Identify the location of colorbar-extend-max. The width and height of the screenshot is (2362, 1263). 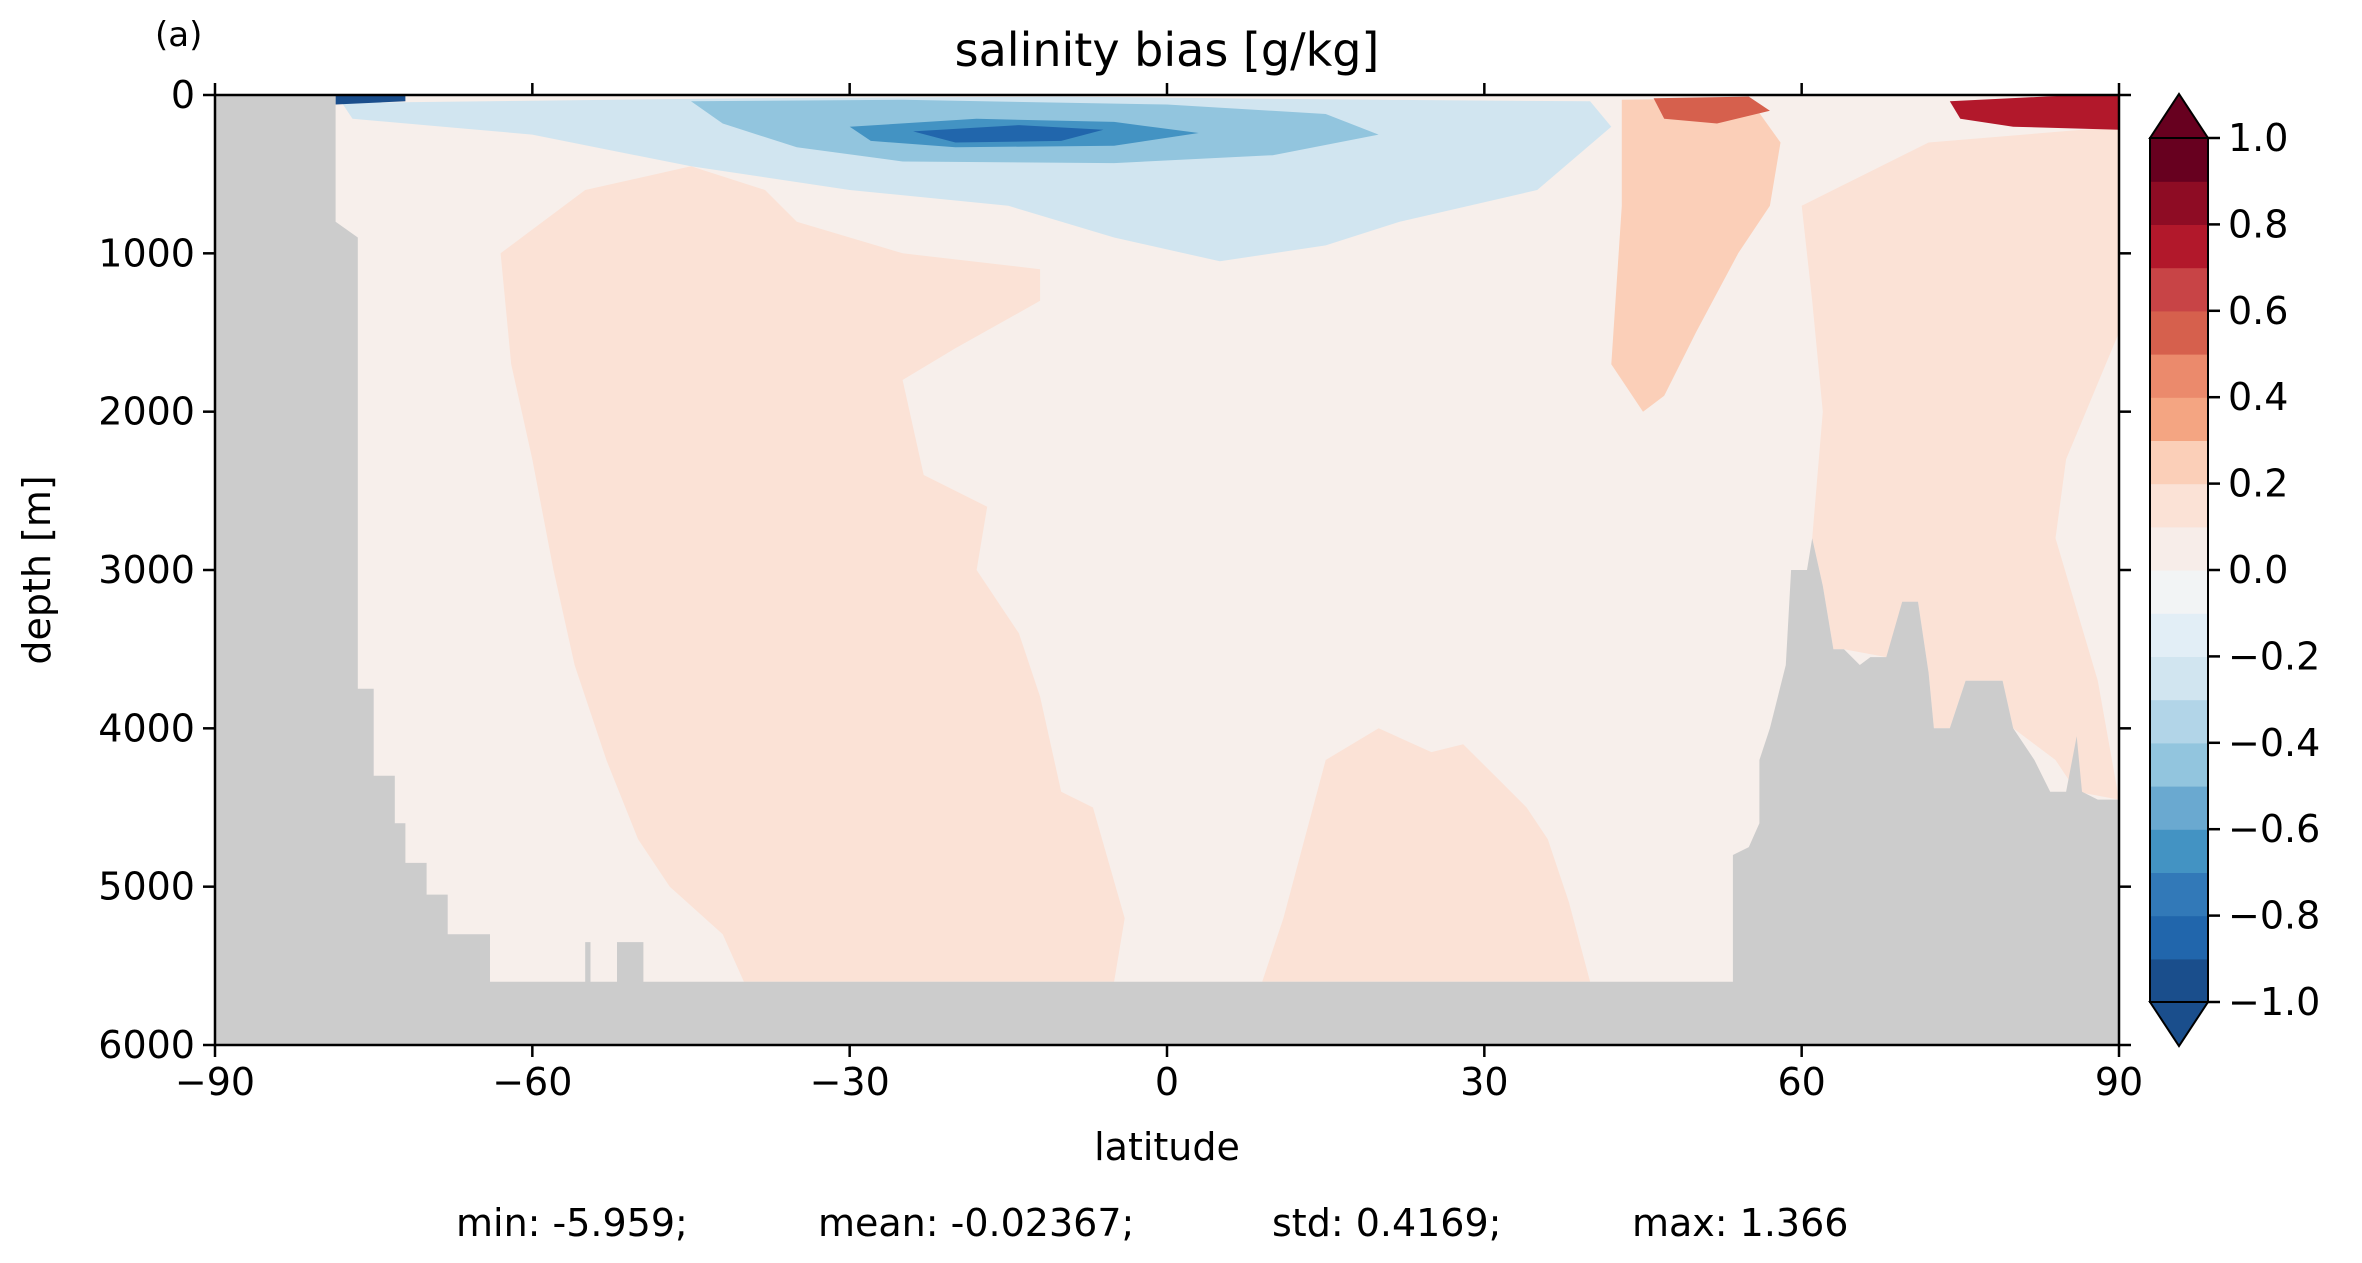
(2179, 115).